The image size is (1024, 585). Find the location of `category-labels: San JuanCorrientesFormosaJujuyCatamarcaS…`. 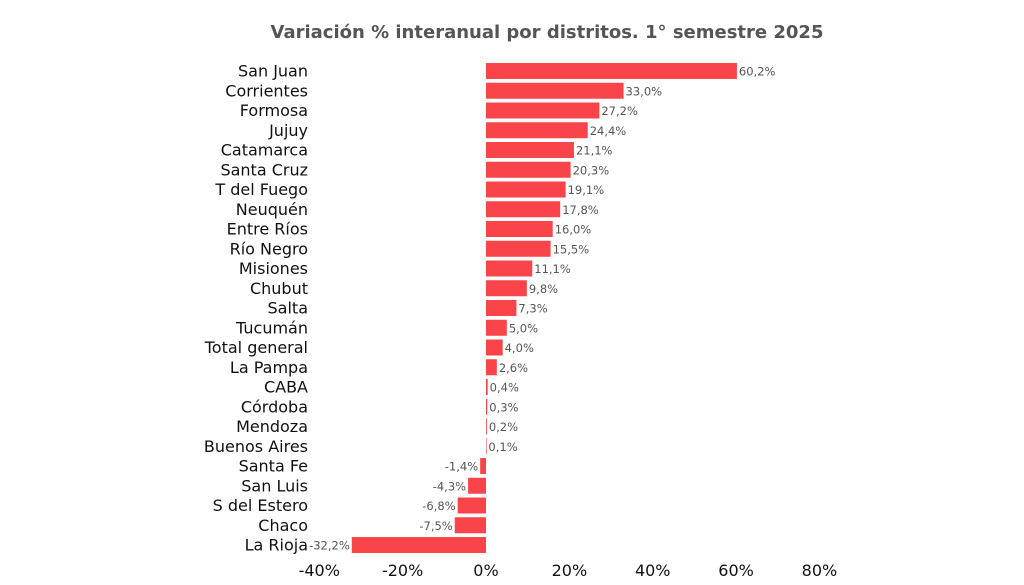

category-labels: San JuanCorrientesFormosaJujuyCatamarcaS… is located at coordinates (256, 308).